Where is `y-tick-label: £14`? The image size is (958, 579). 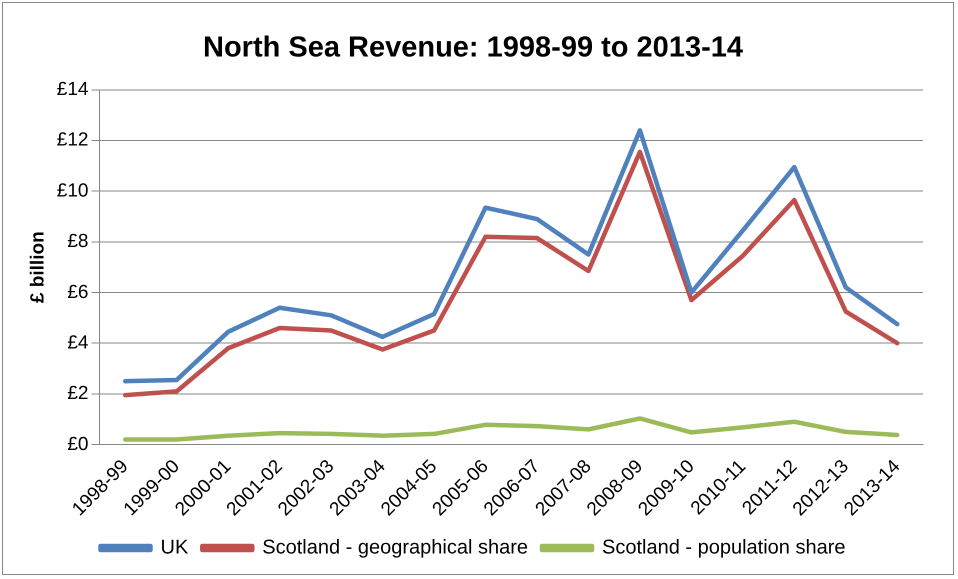 y-tick-label: £14 is located at coordinates (72, 89).